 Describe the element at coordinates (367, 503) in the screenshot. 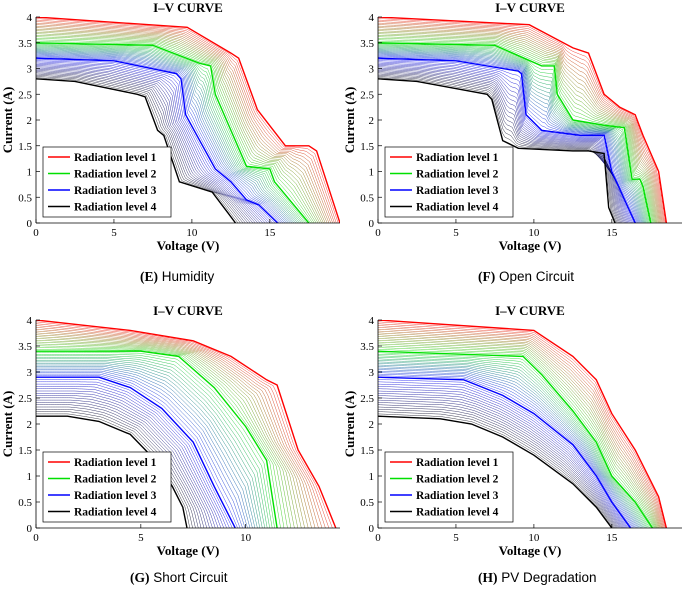

I see `y-tick-label: 0.5` at that location.